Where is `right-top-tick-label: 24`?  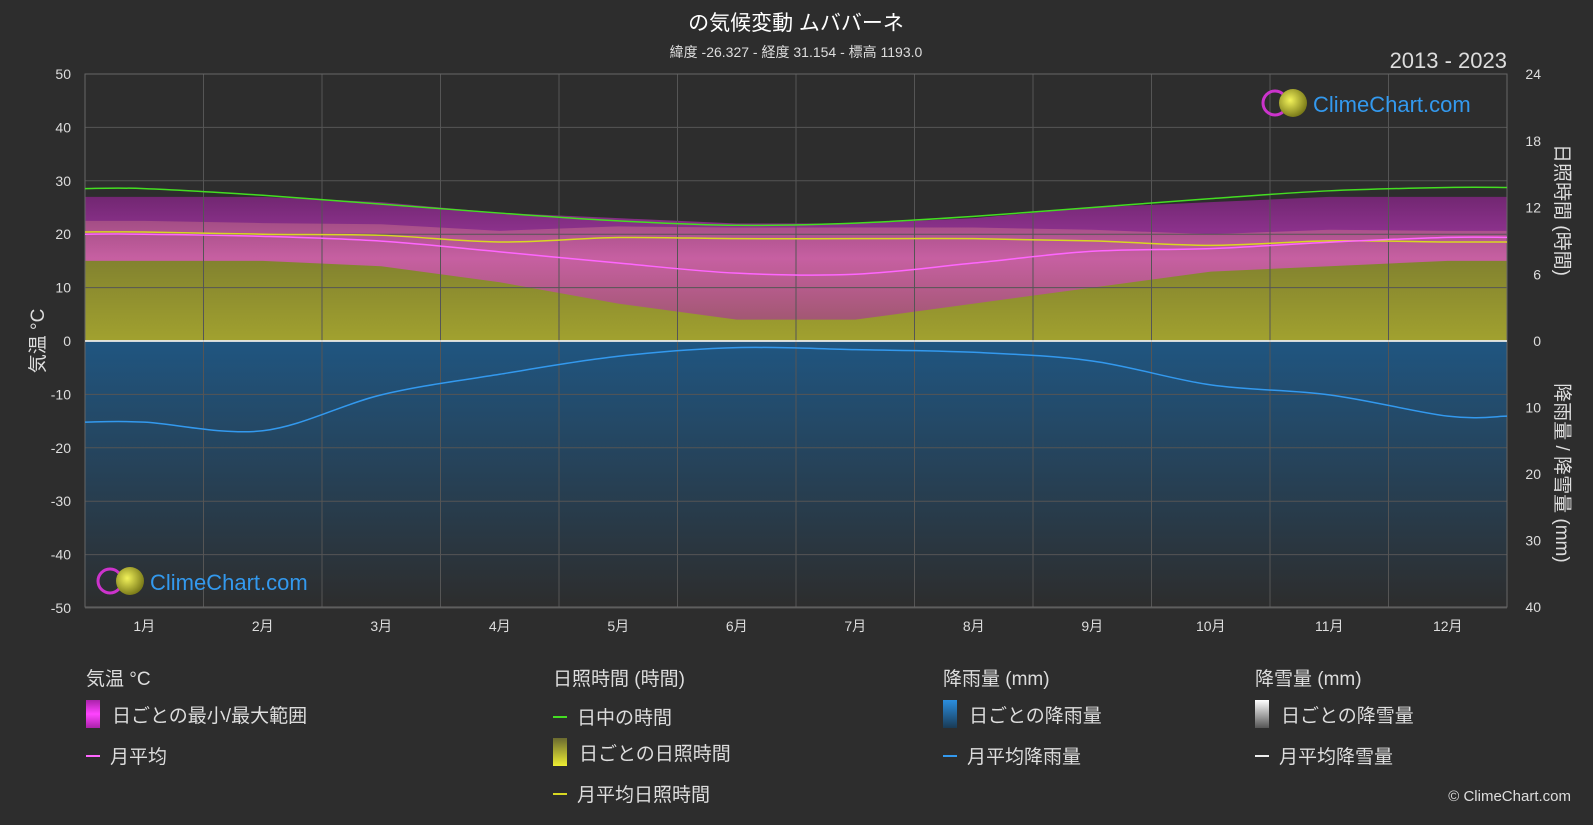
right-top-tick-label: 24 is located at coordinates (1533, 74).